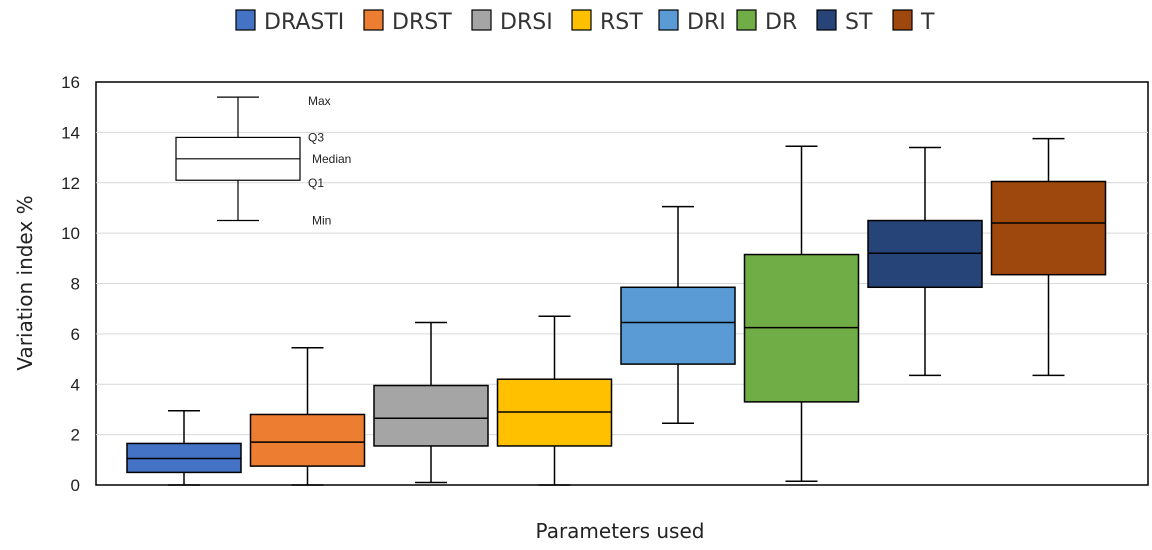 The image size is (1152, 550). I want to click on legend-label: DRSI, so click(526, 22).